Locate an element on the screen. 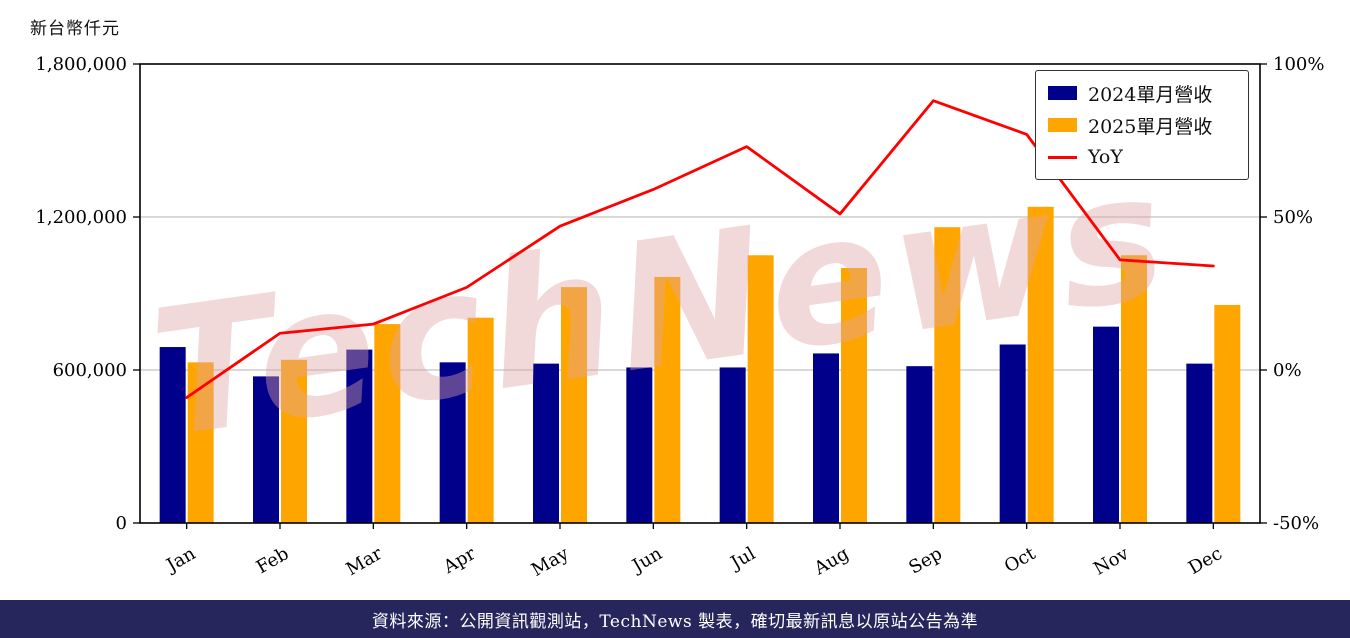 The image size is (1350, 638). chart-legend: 2024單月營收 2025單月營收 YoY is located at coordinates (1142, 125).